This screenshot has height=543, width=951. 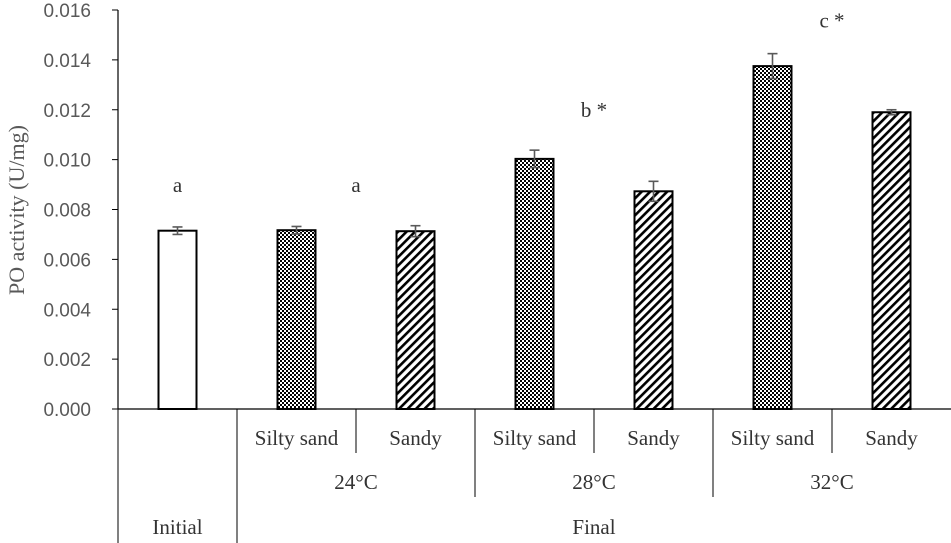 I want to click on y-tick-label: 0.000, so click(x=67, y=410).